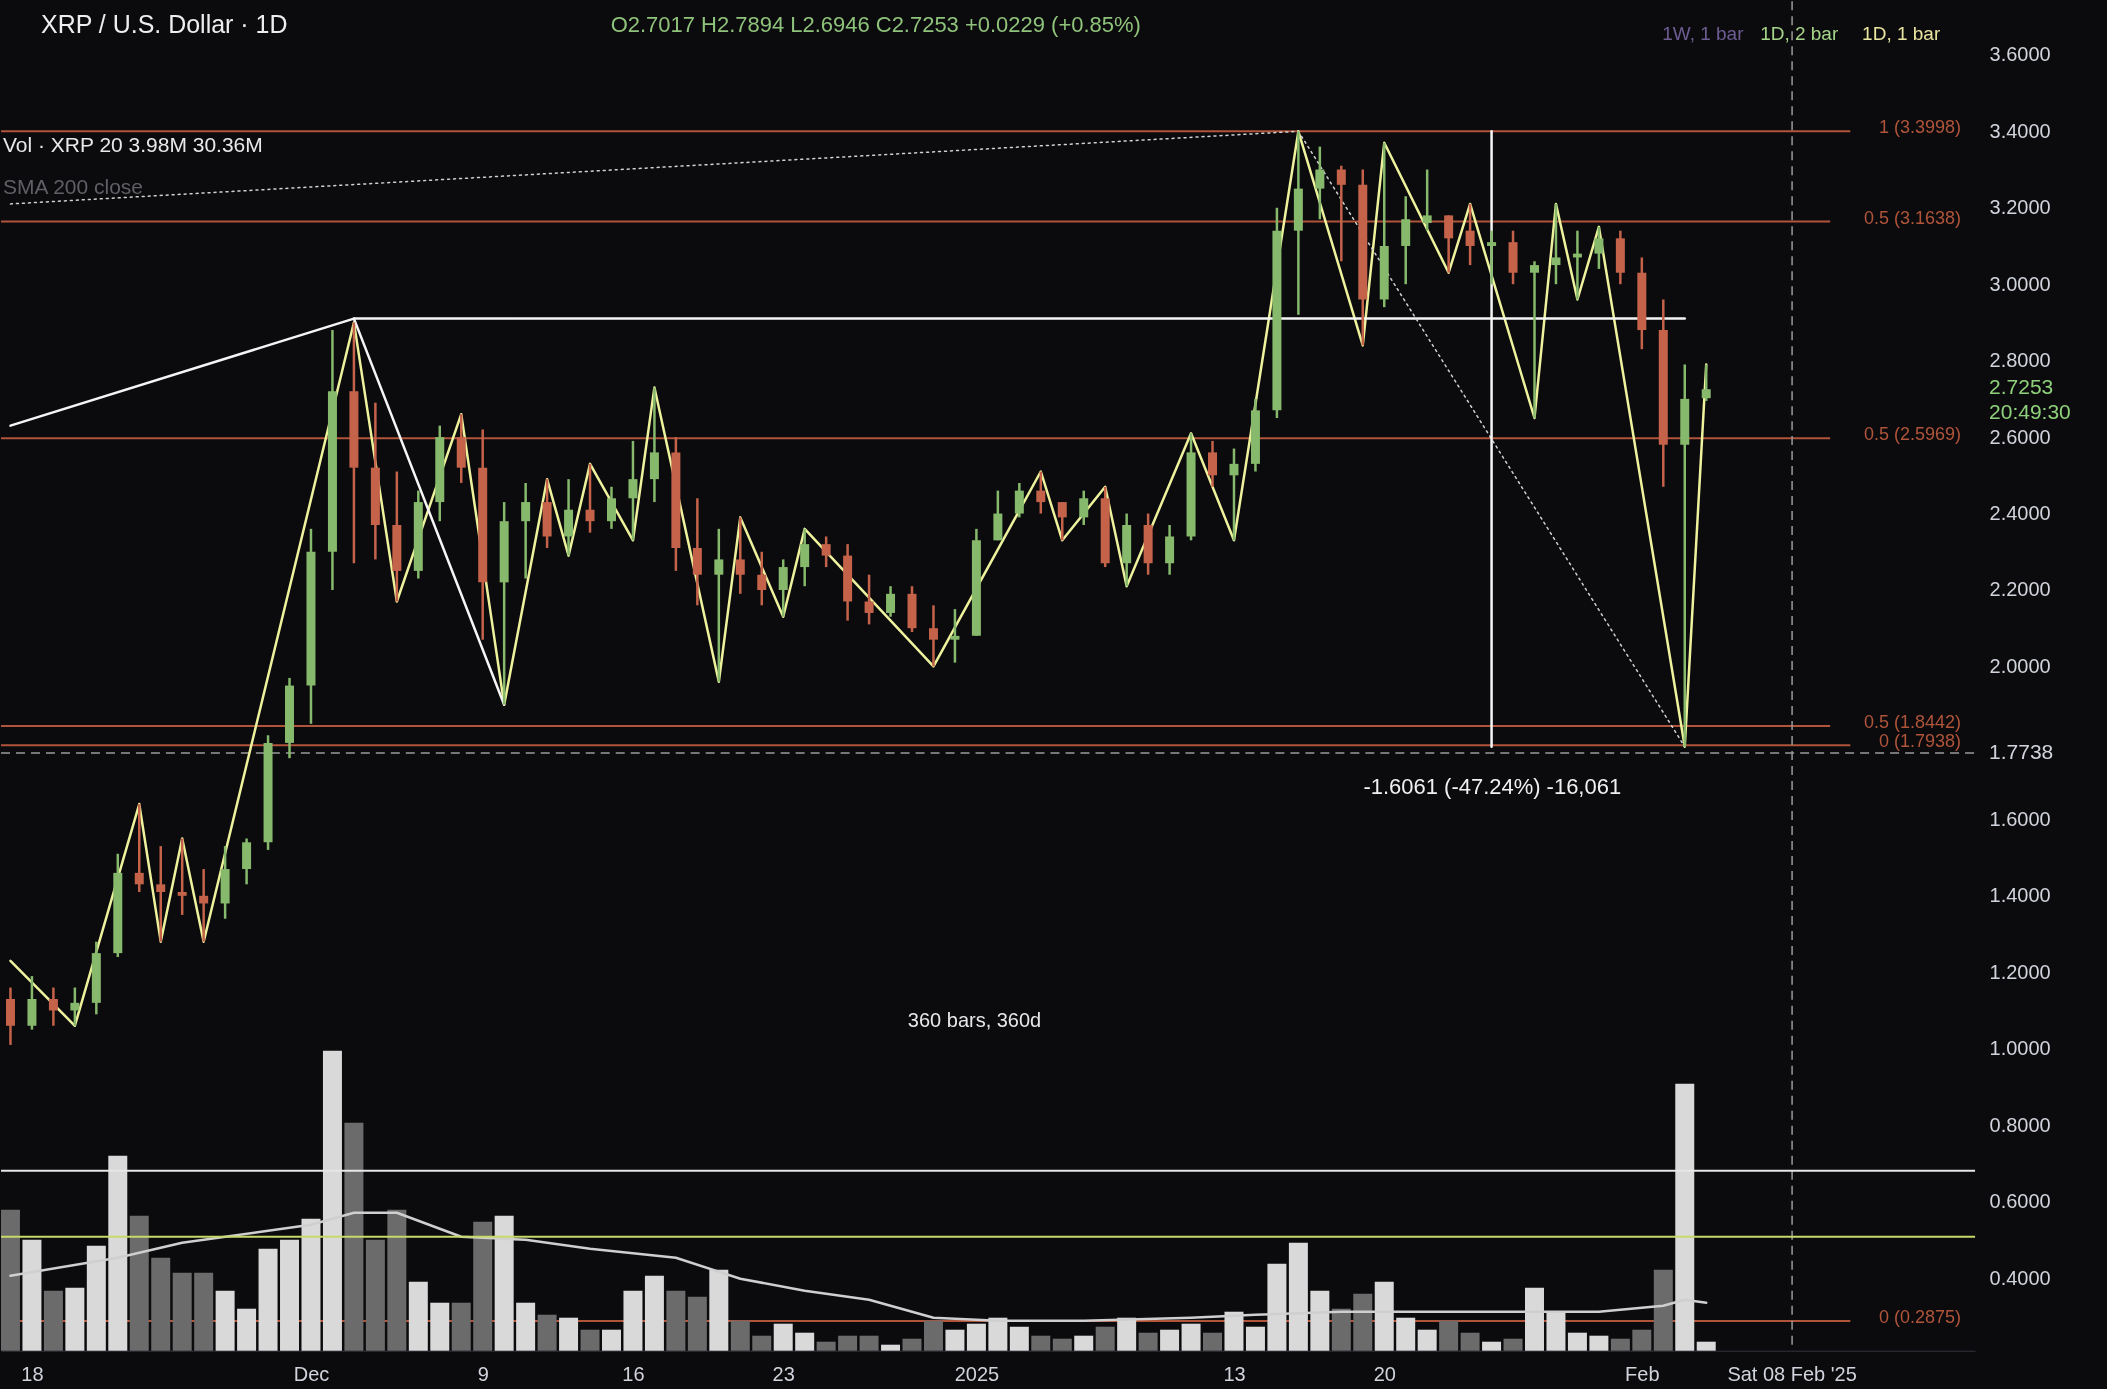 Image resolution: width=2107 pixels, height=1390 pixels. I want to click on ref-line-label: 0 (0.2875), so click(1920, 1317).